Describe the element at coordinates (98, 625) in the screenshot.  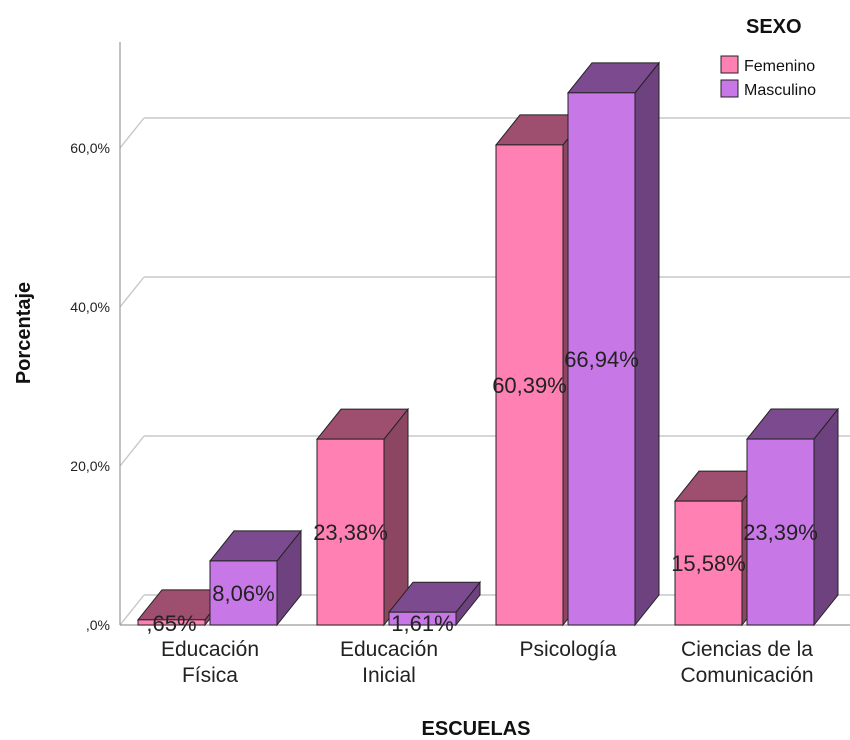
I see `y-tick-label: ,0%` at that location.